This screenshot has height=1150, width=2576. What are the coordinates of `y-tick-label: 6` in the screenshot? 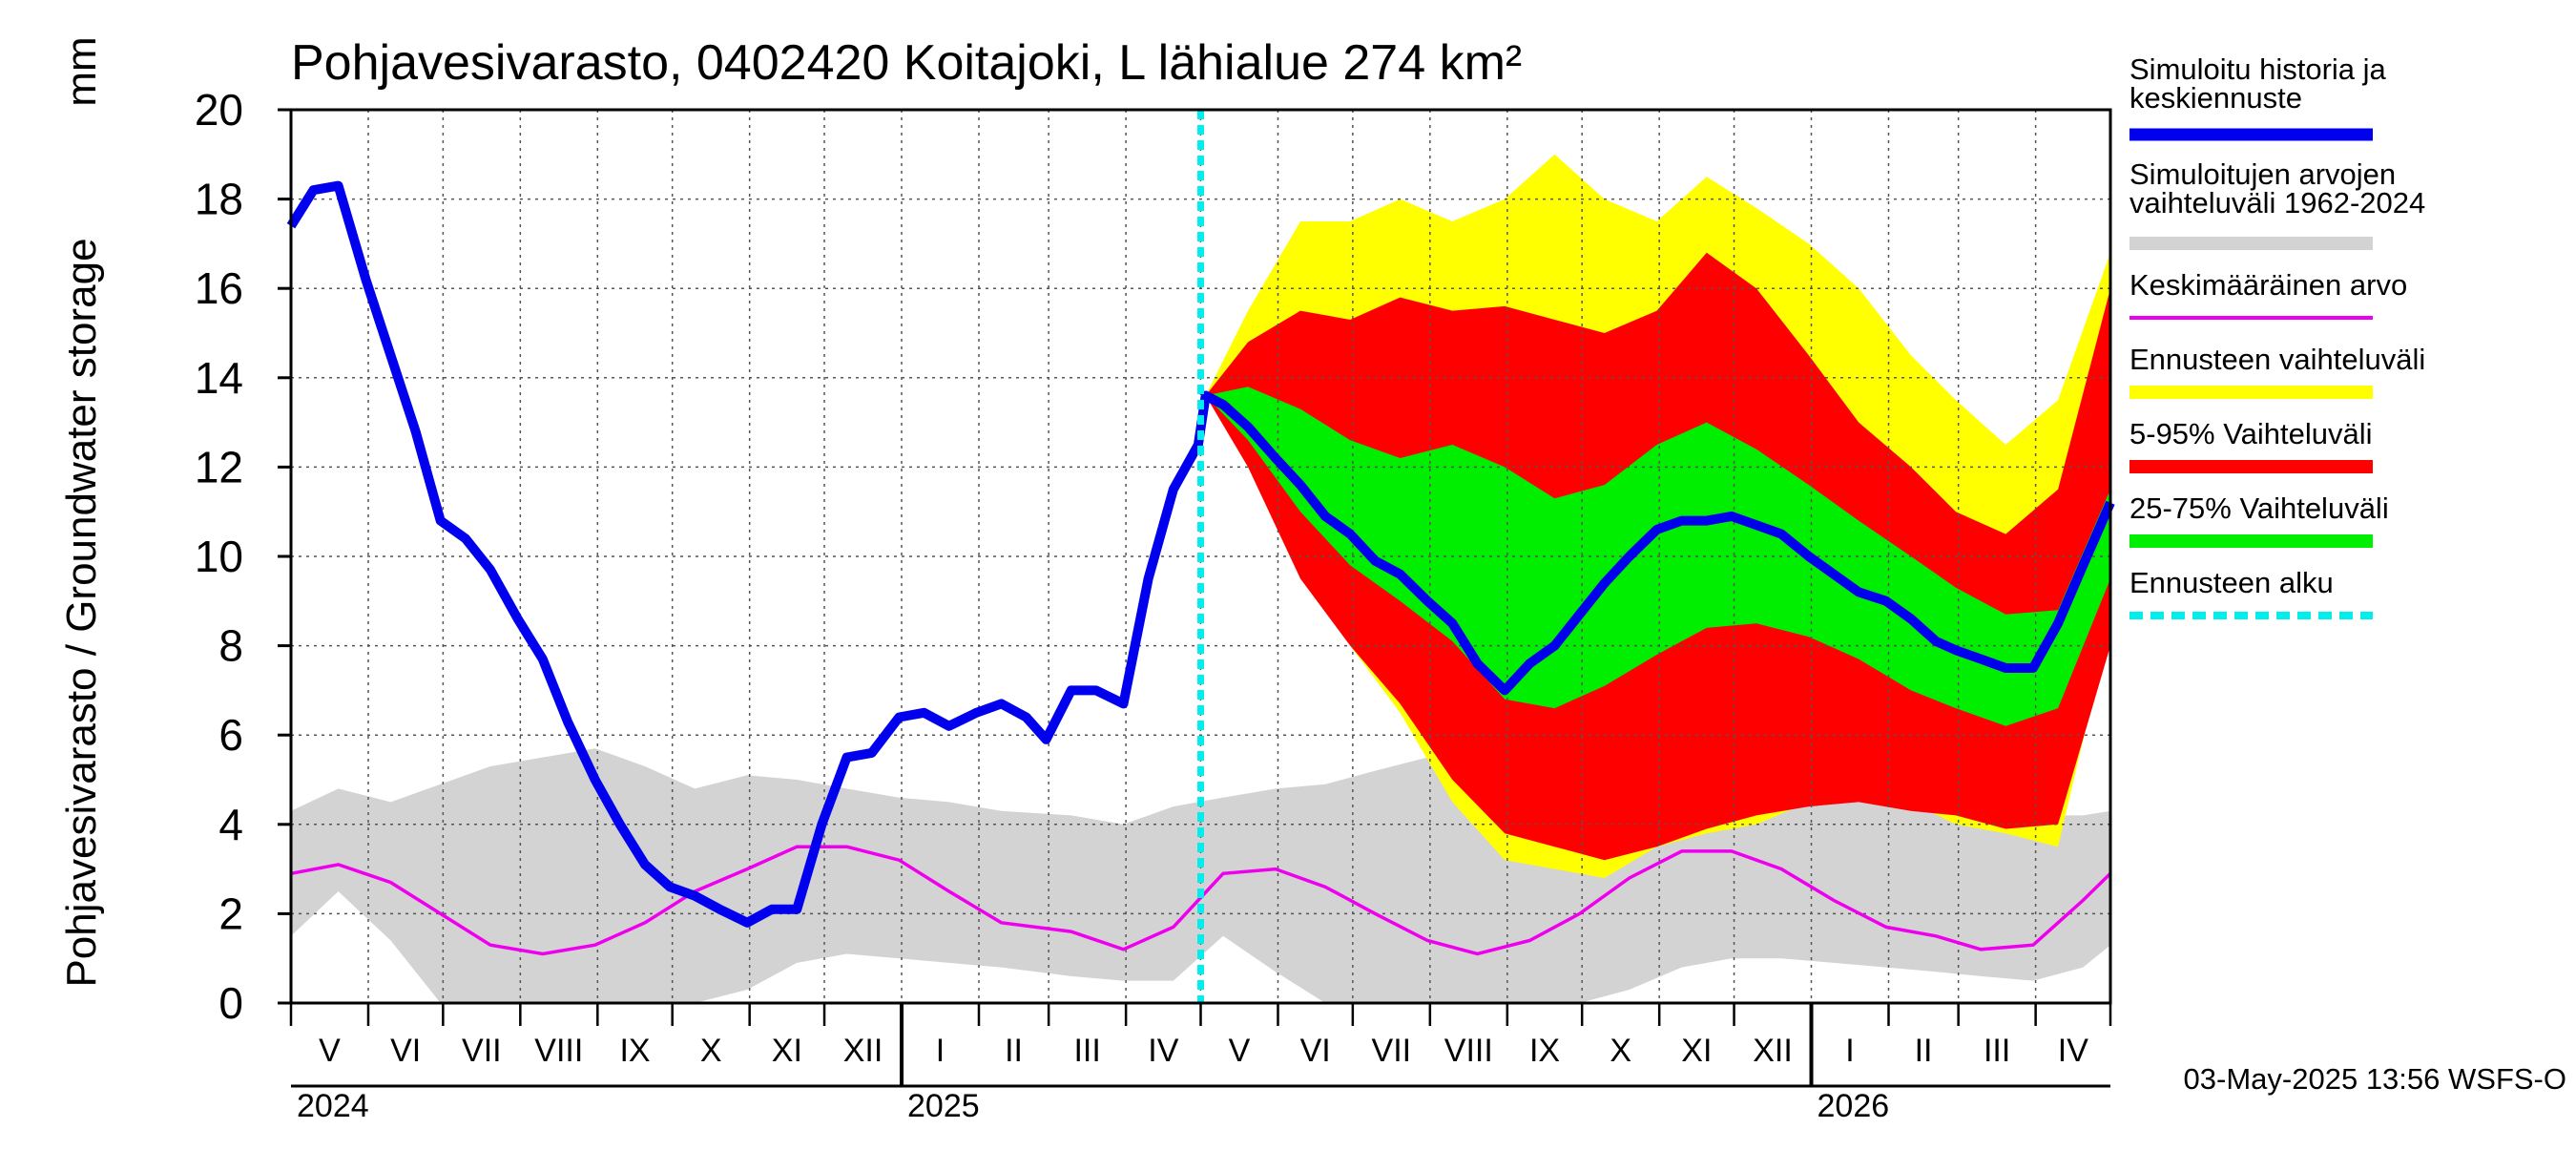 It's located at (230, 735).